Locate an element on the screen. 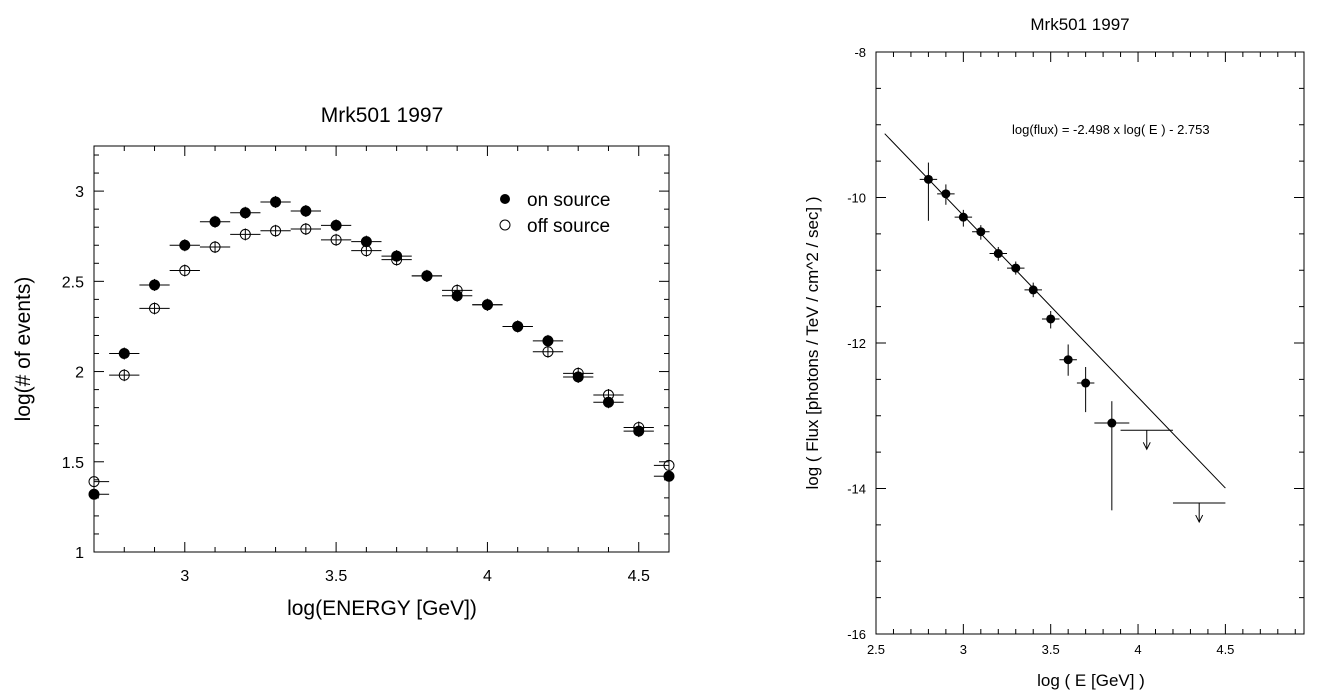  right-data-marks is located at coordinates (1024, 336).